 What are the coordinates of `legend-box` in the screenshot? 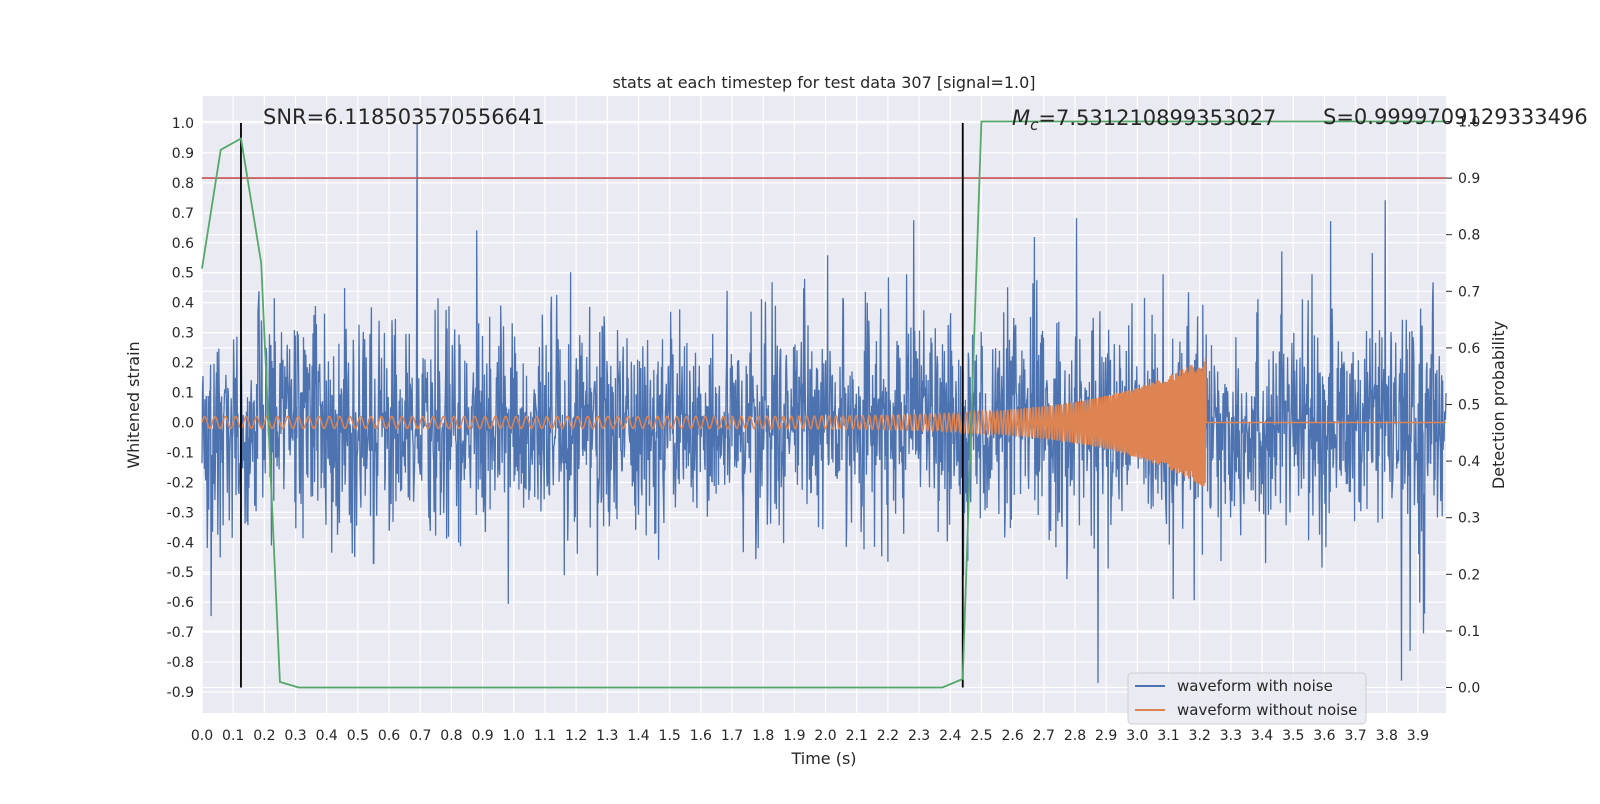 It's located at (1247, 698).